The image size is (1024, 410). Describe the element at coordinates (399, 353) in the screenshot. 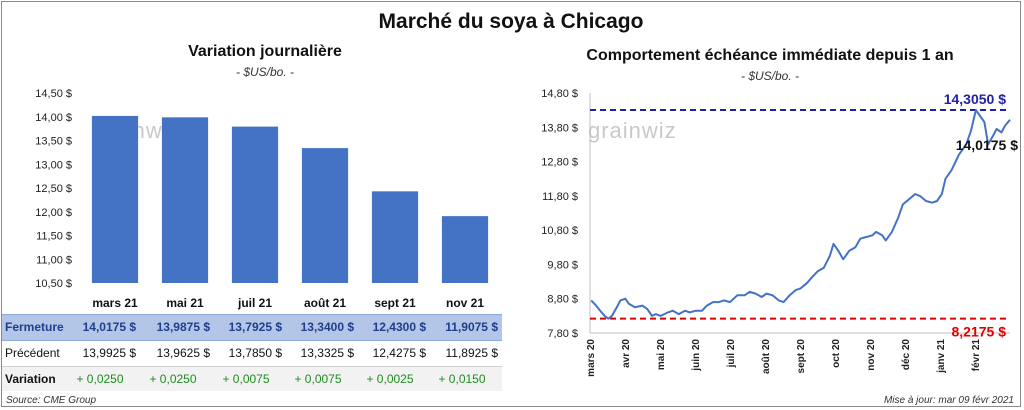

I see `table-cell: 12,4275 $` at that location.